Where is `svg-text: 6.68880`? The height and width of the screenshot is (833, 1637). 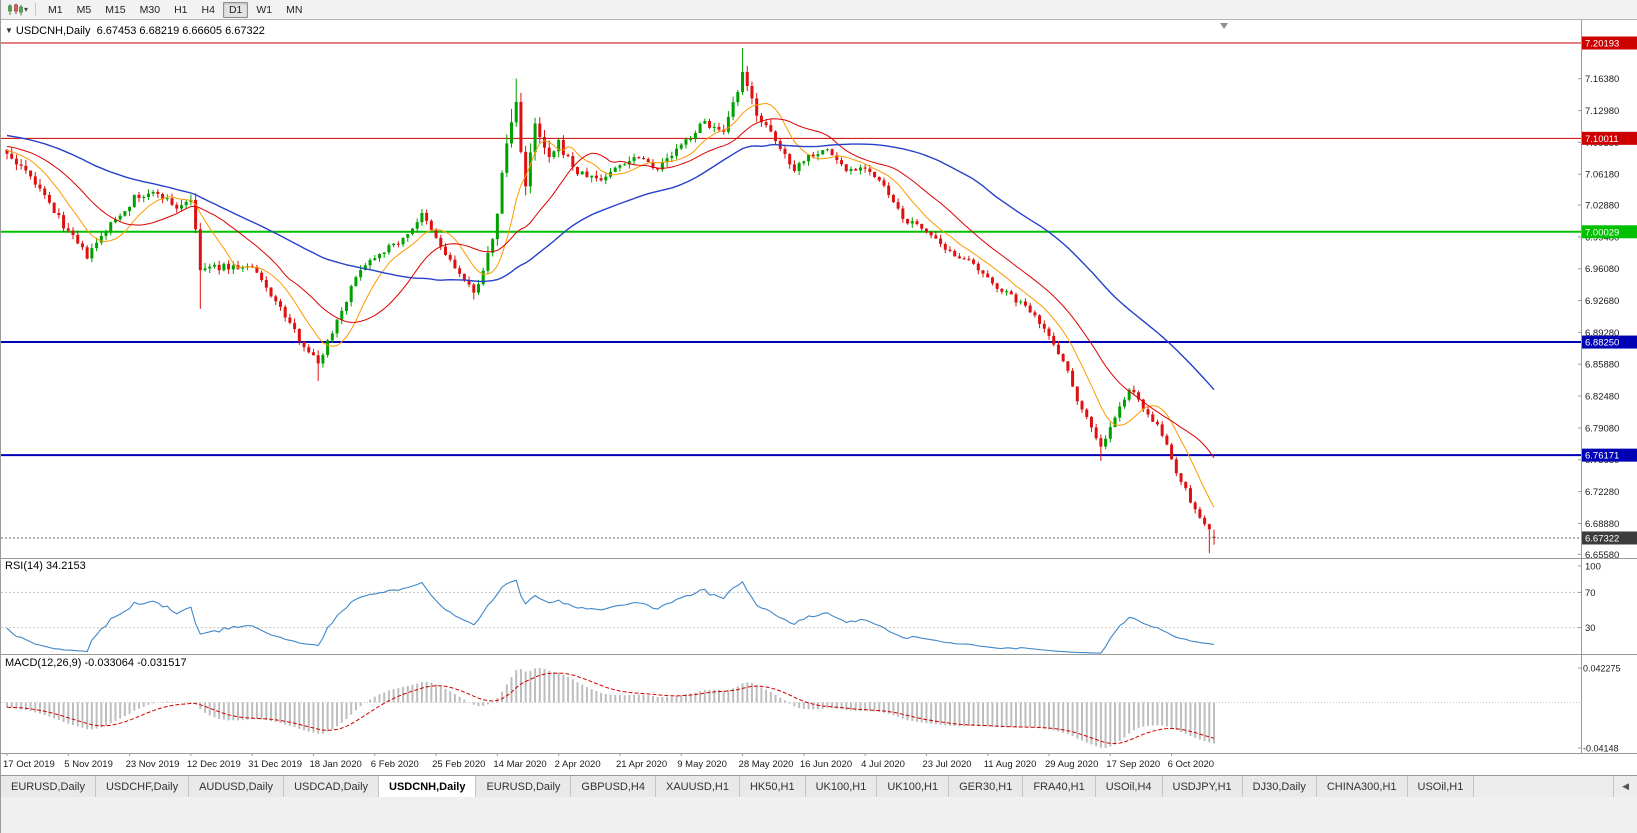
svg-text: 6.68880 is located at coordinates (1602, 524).